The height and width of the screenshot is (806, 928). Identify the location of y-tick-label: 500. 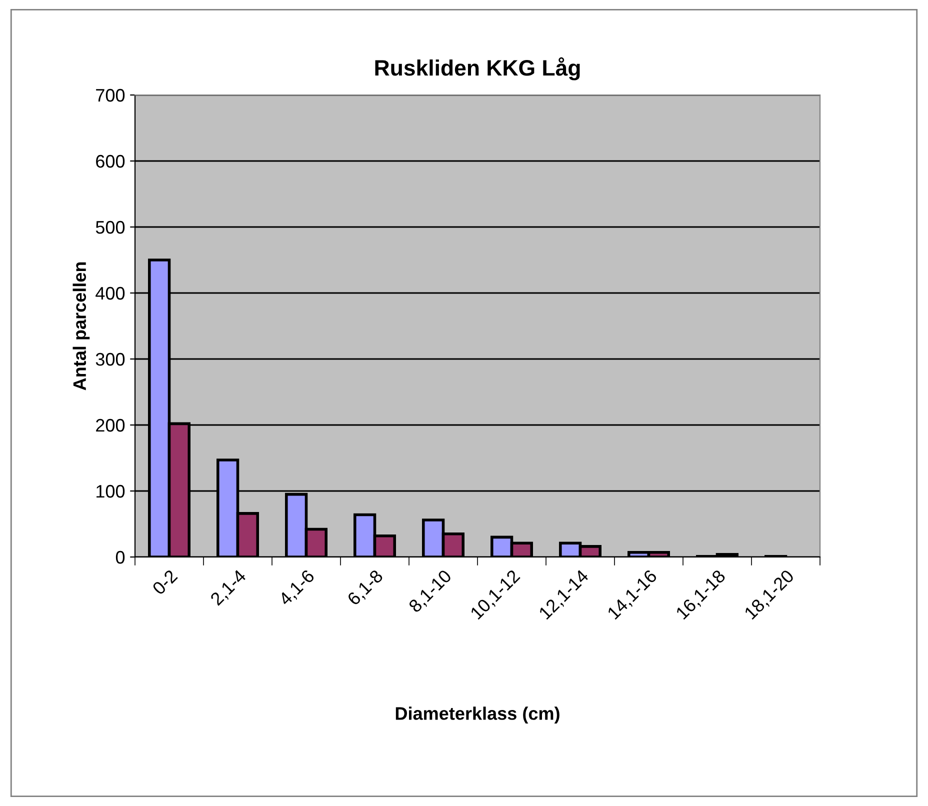
(110, 227).